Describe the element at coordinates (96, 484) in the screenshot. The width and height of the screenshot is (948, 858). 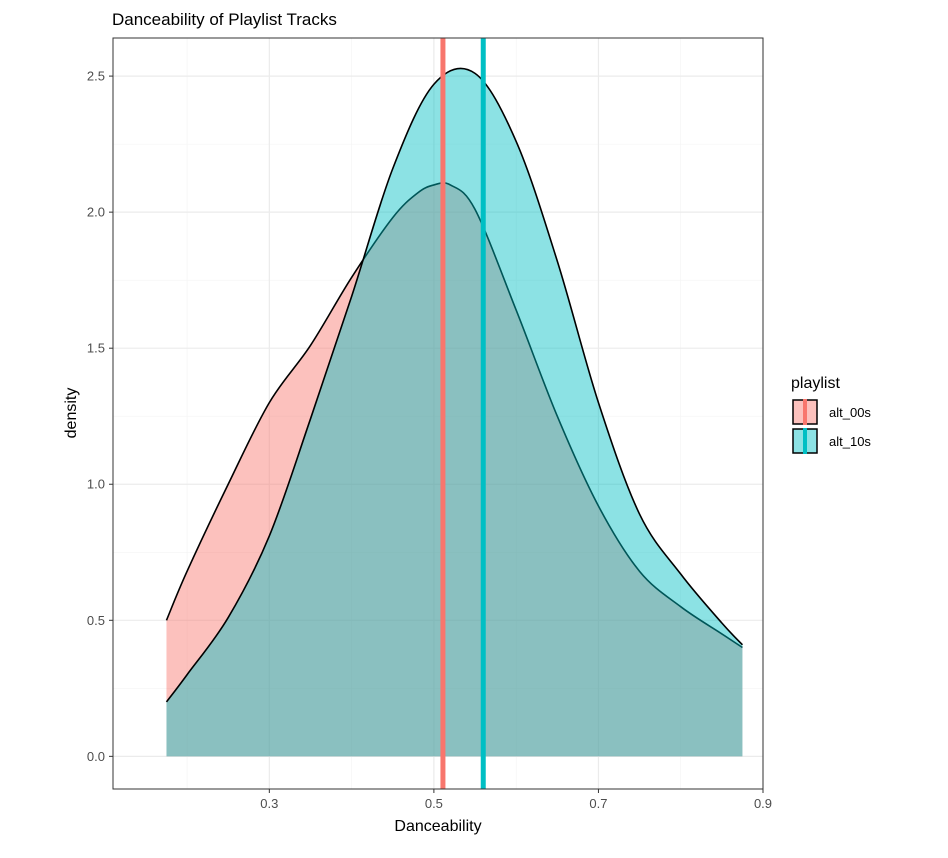
I see `y-tick-label: 1.0` at that location.